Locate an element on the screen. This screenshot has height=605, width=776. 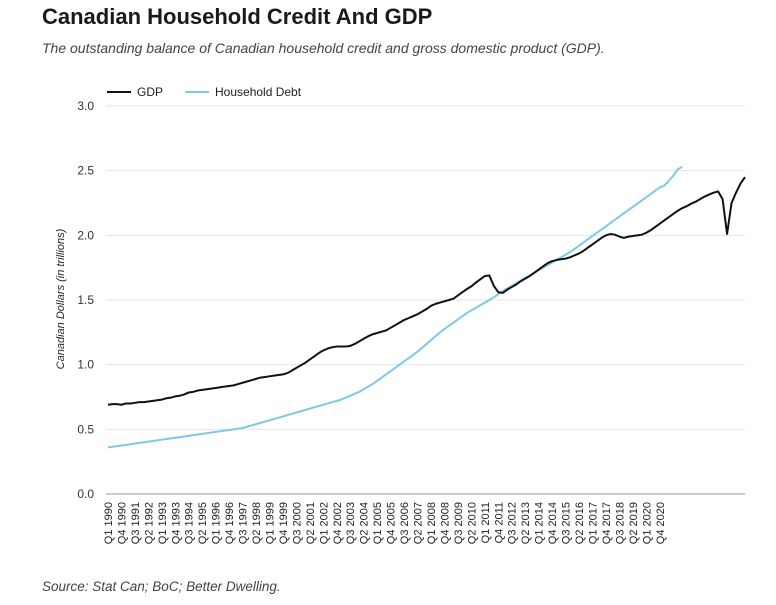
x-tick-label: Q1 1999 is located at coordinates (270, 523).